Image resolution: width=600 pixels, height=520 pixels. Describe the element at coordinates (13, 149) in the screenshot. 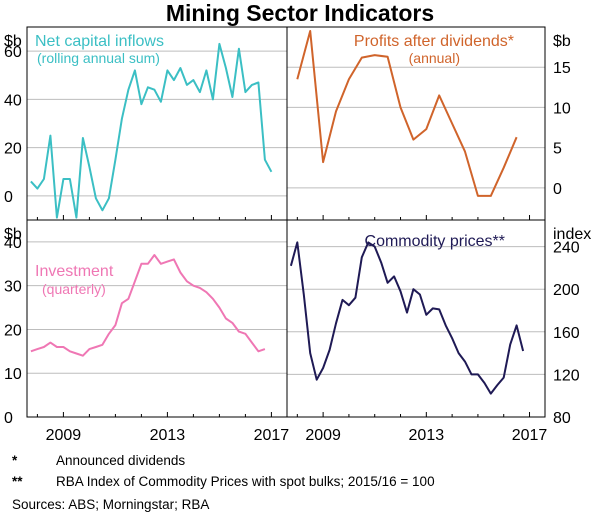

I see `top-left-ytick-label-20: 20` at that location.